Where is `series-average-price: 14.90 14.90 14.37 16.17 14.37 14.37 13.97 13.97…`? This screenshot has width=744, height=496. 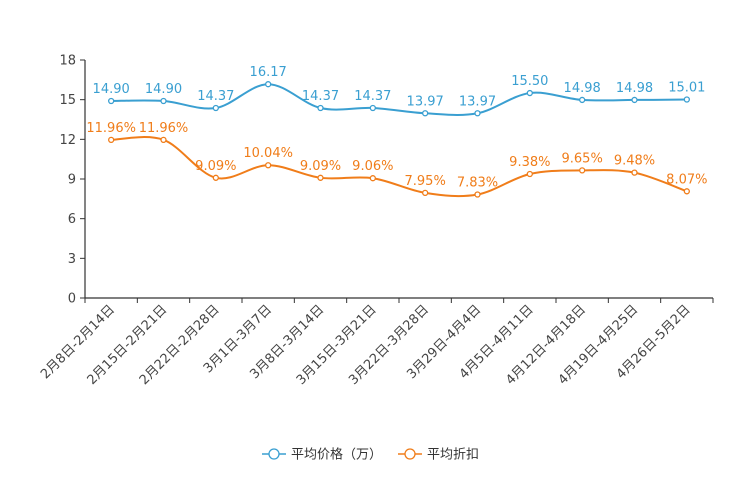
series-average-price: 14.90 14.90 14.37 16.17 14.37 14.37 13.97 13.97… is located at coordinates (399, 91).